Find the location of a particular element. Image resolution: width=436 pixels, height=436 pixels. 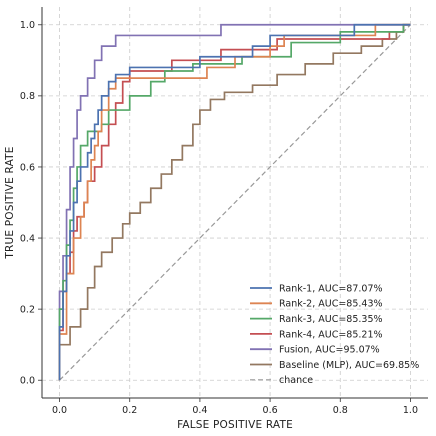

legend-label-4: Fusion, AUC=95.07% is located at coordinates (329, 350).